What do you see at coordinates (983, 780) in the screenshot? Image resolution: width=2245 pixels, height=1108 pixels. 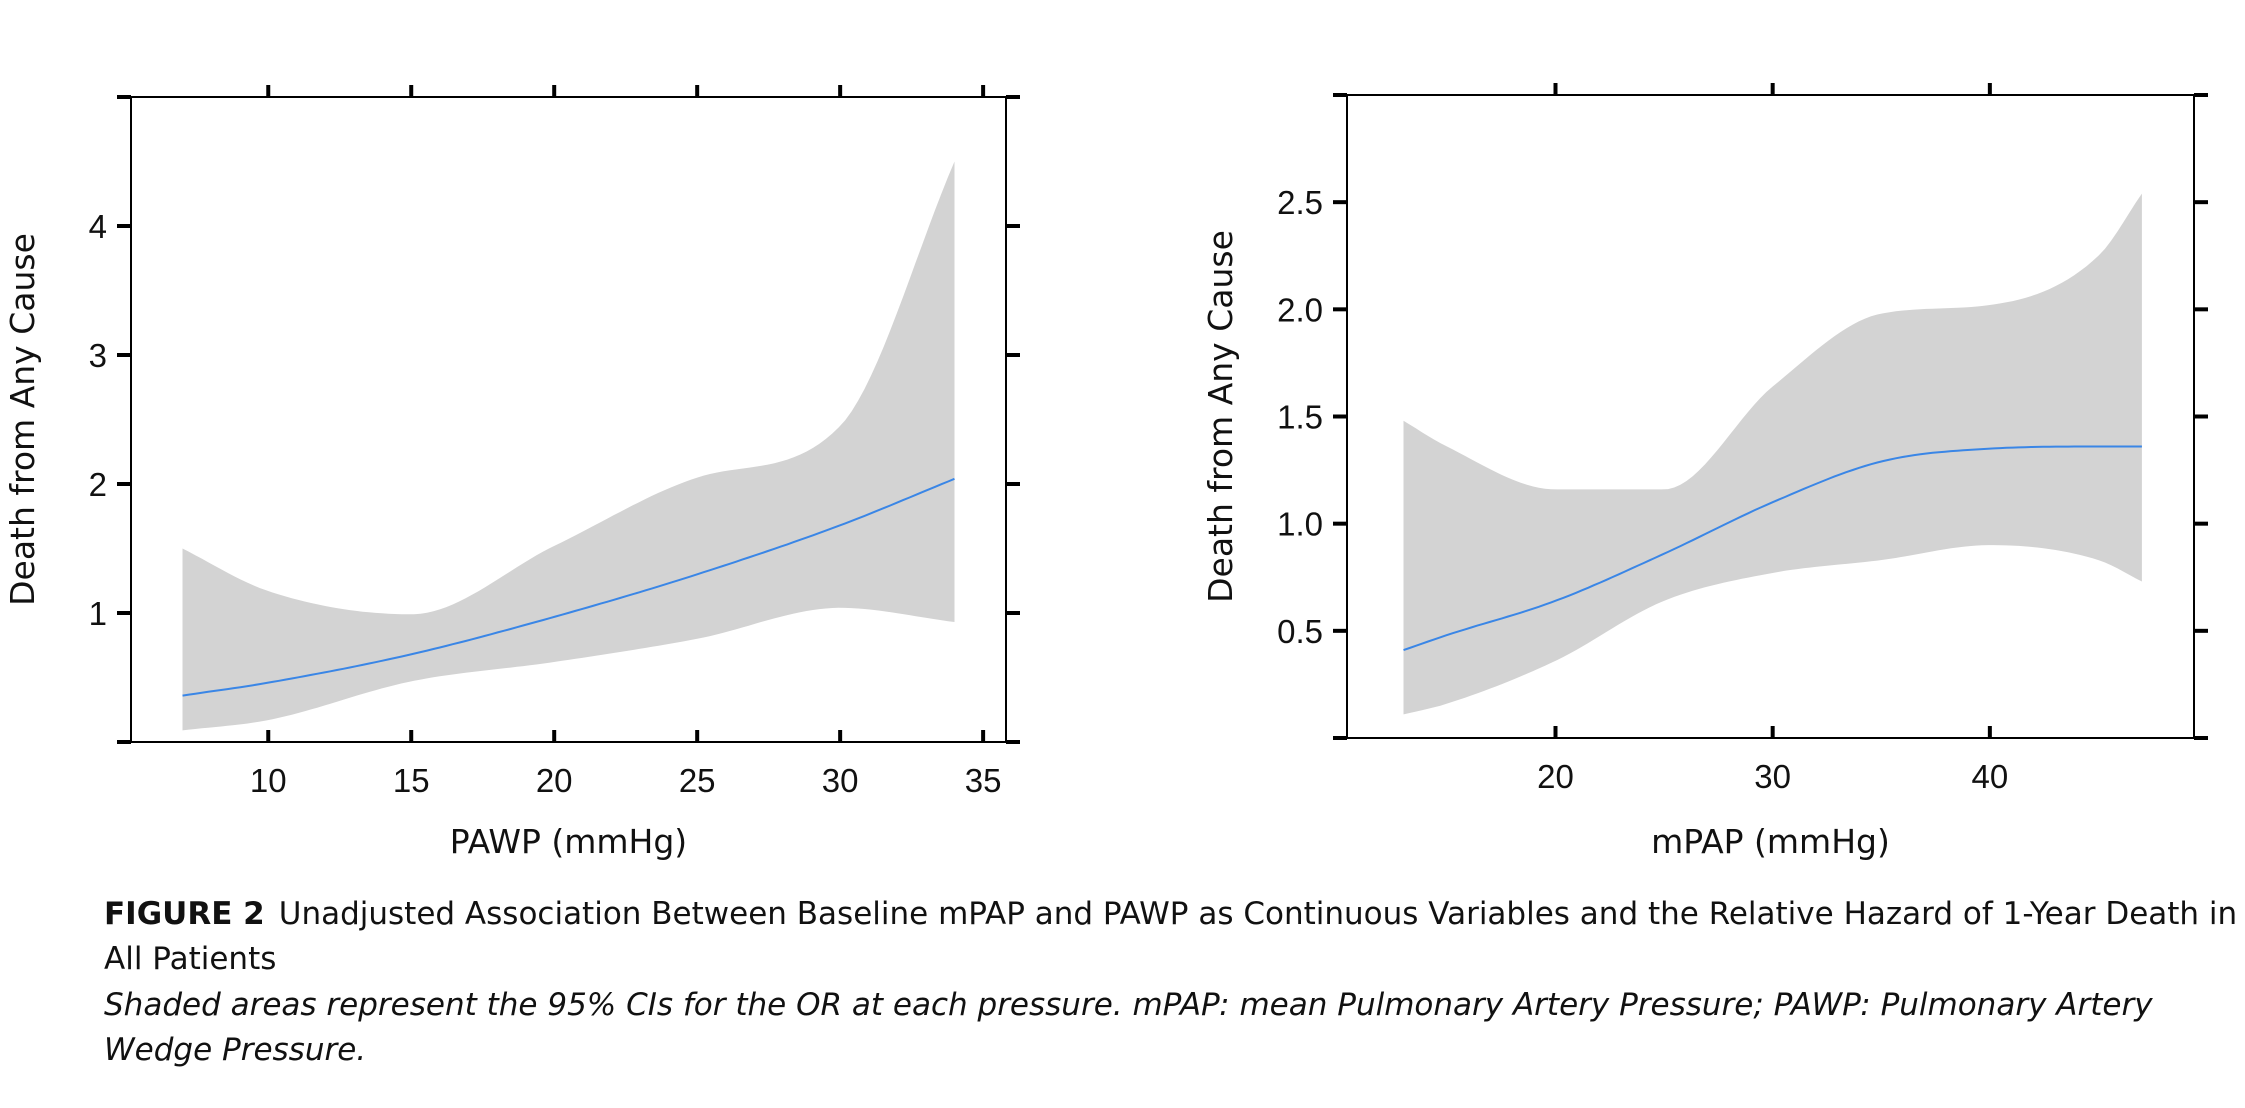 I see `x-tick-label: 35` at bounding box center [983, 780].